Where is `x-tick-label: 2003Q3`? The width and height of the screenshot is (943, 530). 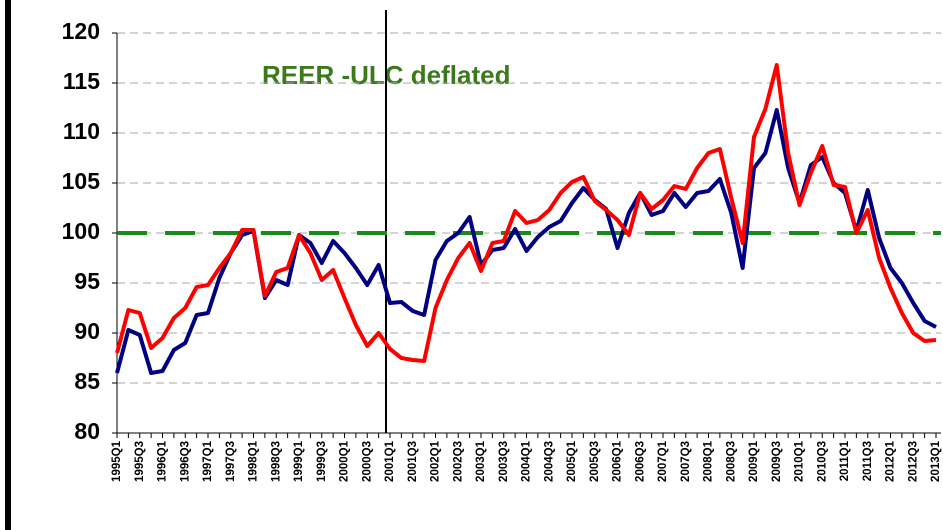
x-tick-label: 2003Q3 is located at coordinates (504, 461).